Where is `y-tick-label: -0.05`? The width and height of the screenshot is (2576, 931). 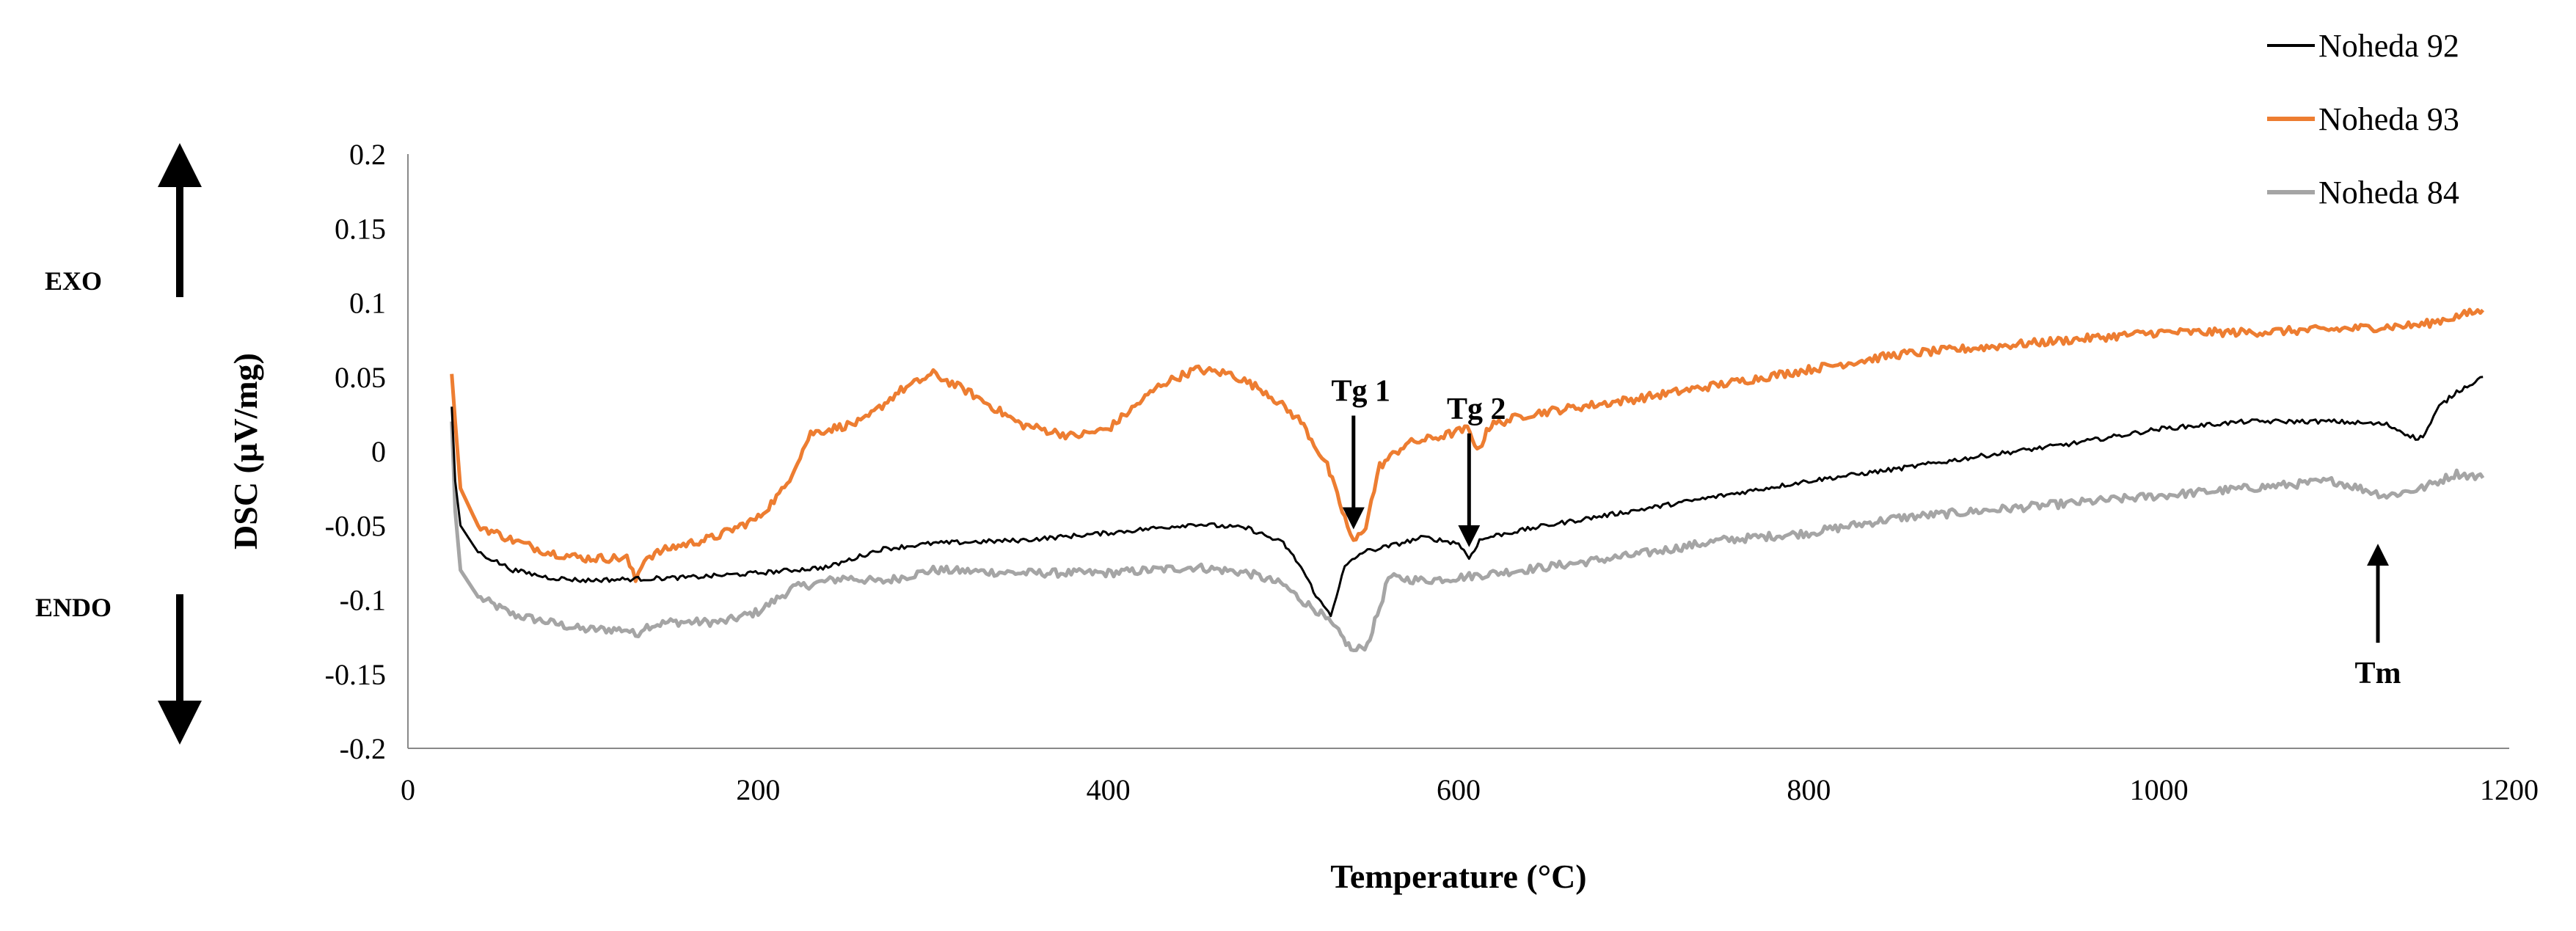 y-tick-label: -0.05 is located at coordinates (356, 525).